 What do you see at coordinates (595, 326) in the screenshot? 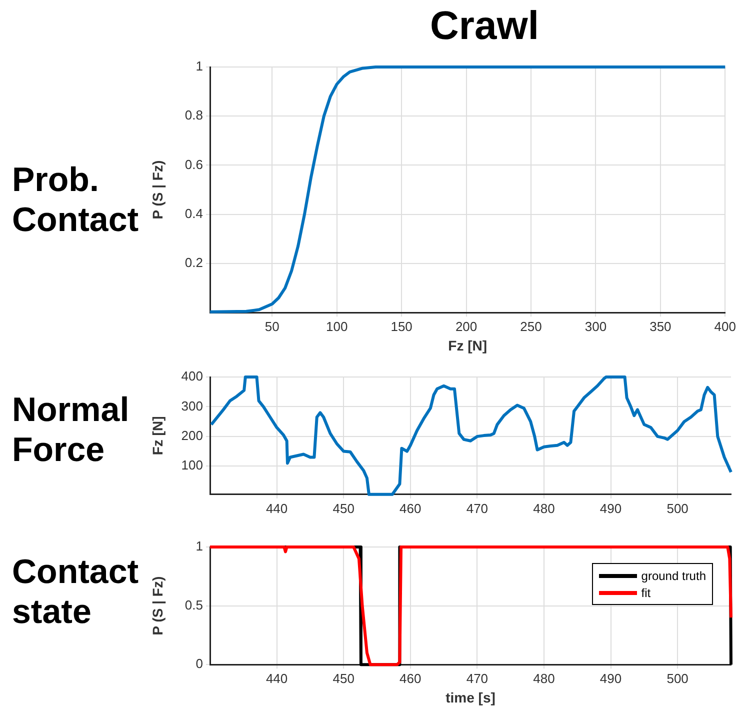
I see `x-tick-label: 300` at bounding box center [595, 326].